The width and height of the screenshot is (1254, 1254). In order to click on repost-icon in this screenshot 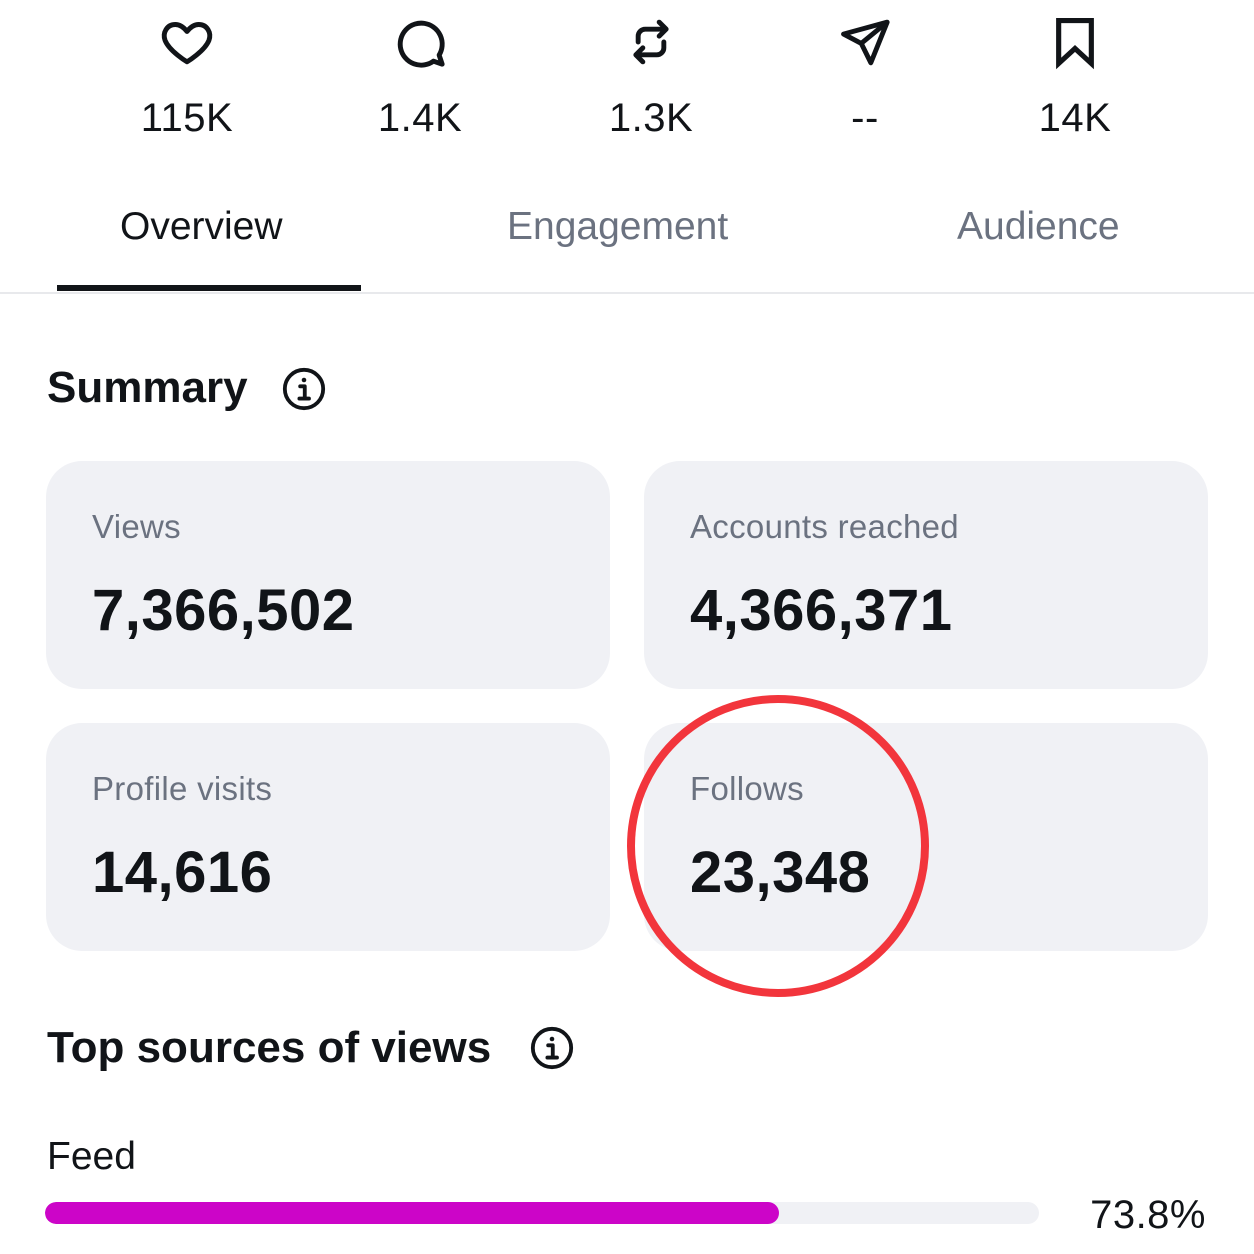, I will do `click(651, 42)`.